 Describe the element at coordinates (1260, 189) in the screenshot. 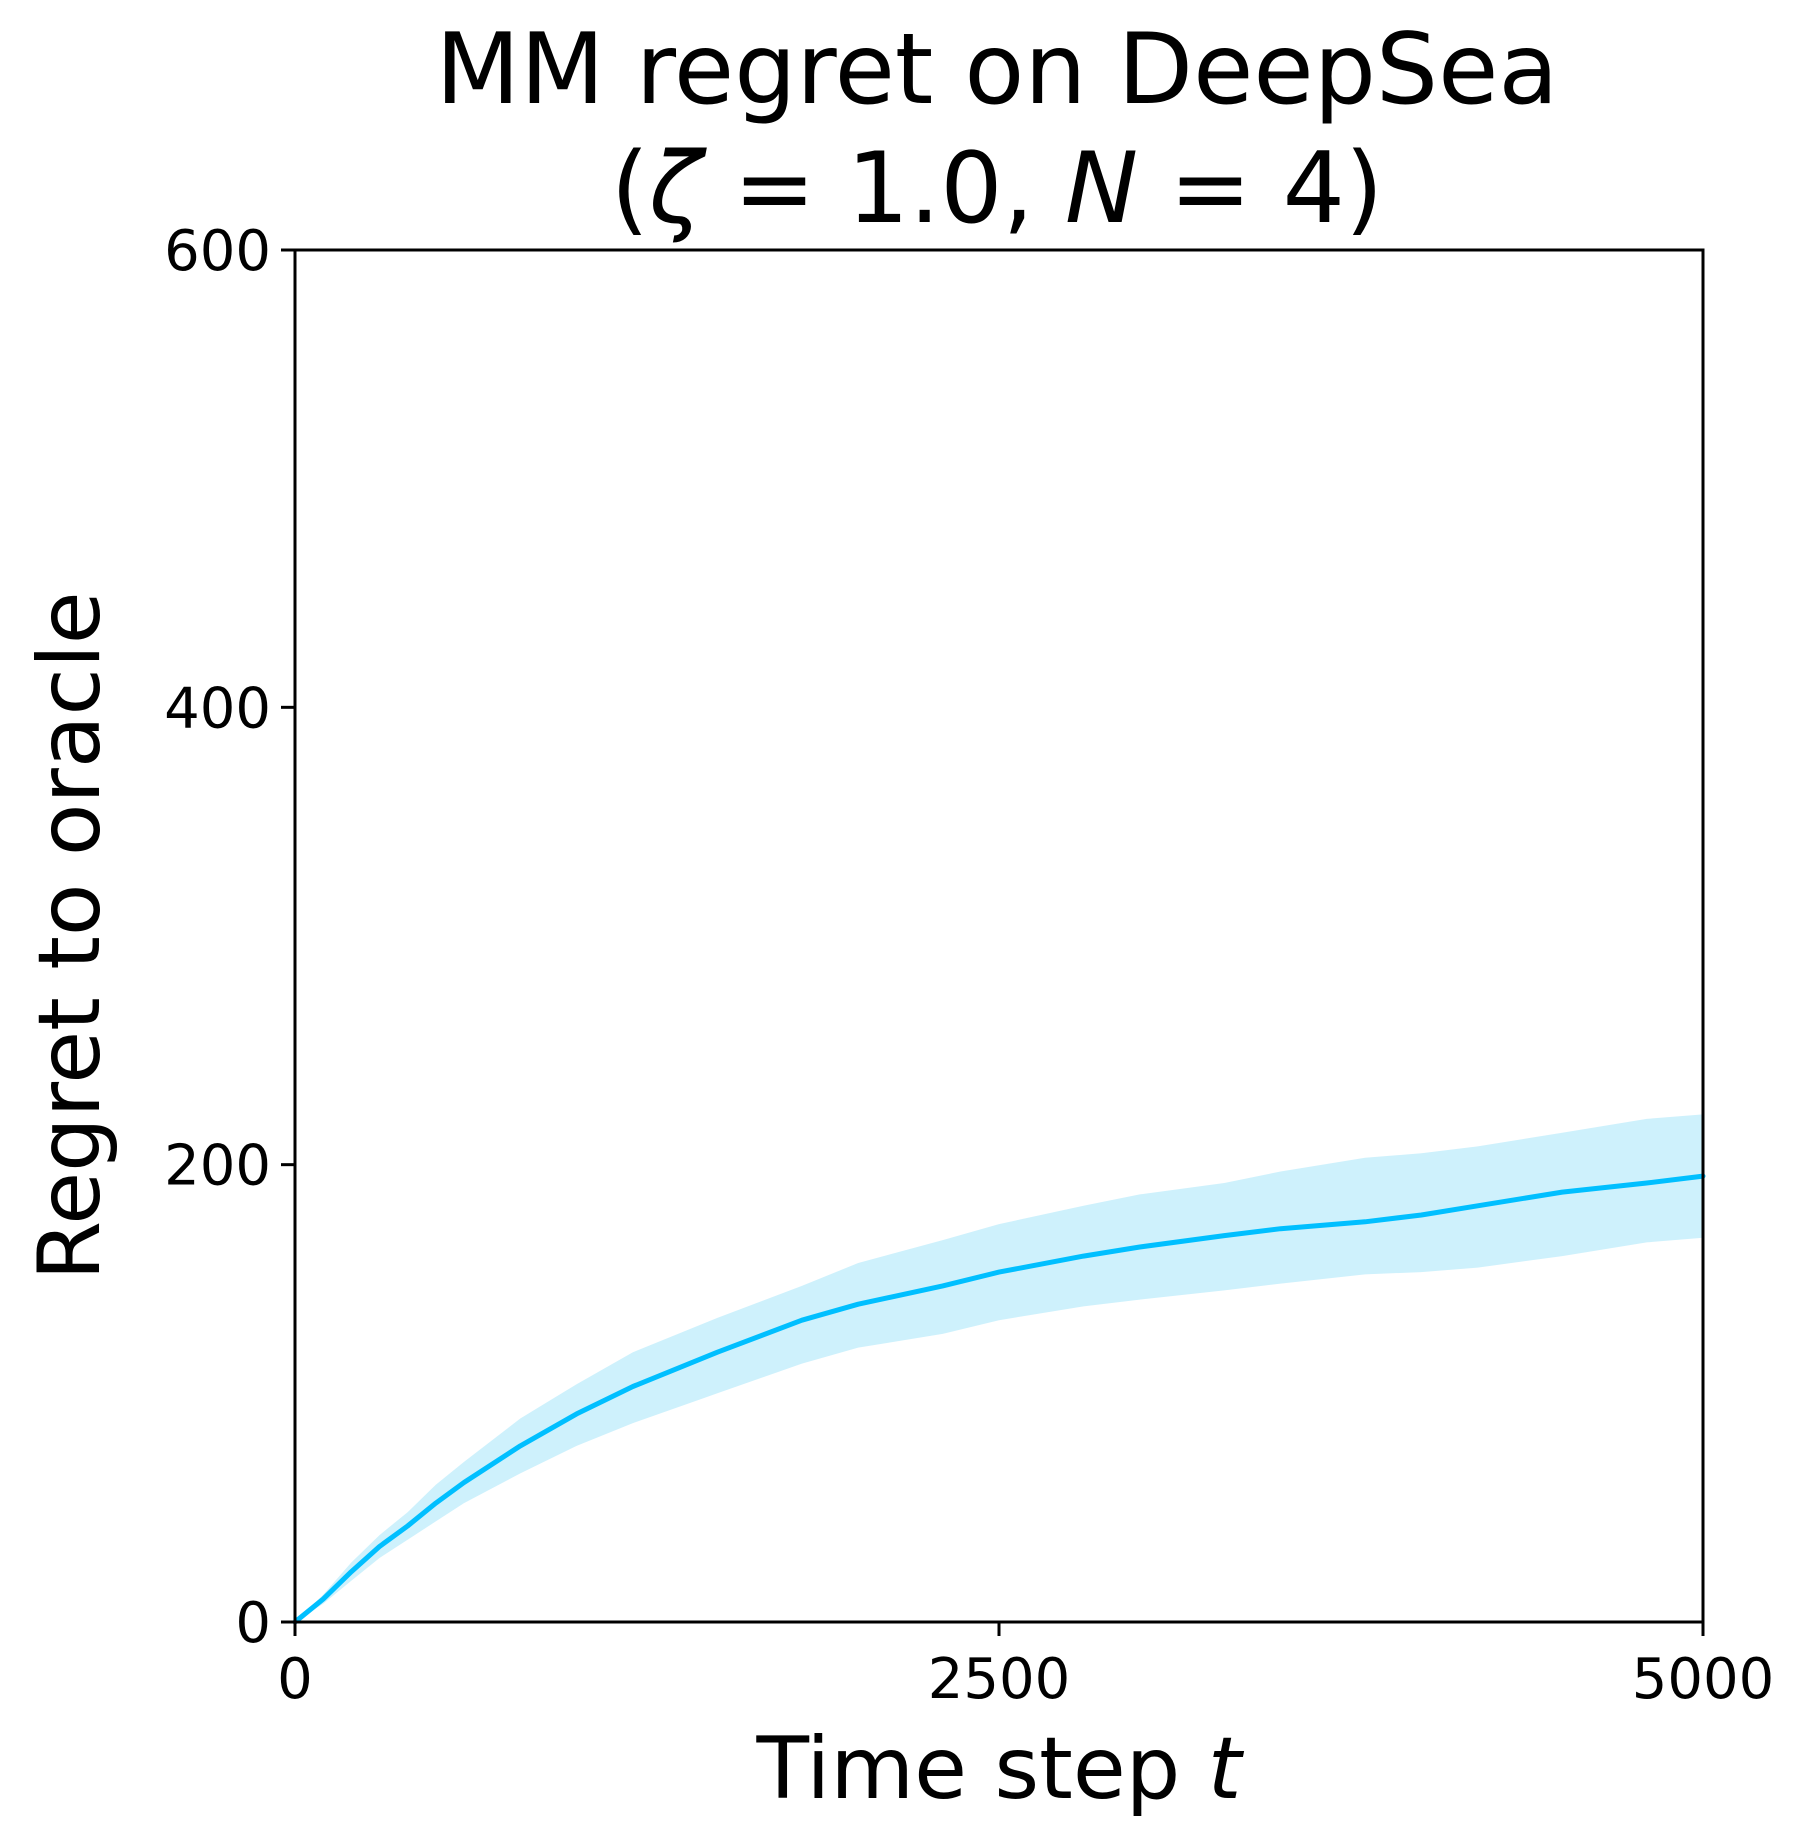

I see `title-n-value: = 4)` at that location.